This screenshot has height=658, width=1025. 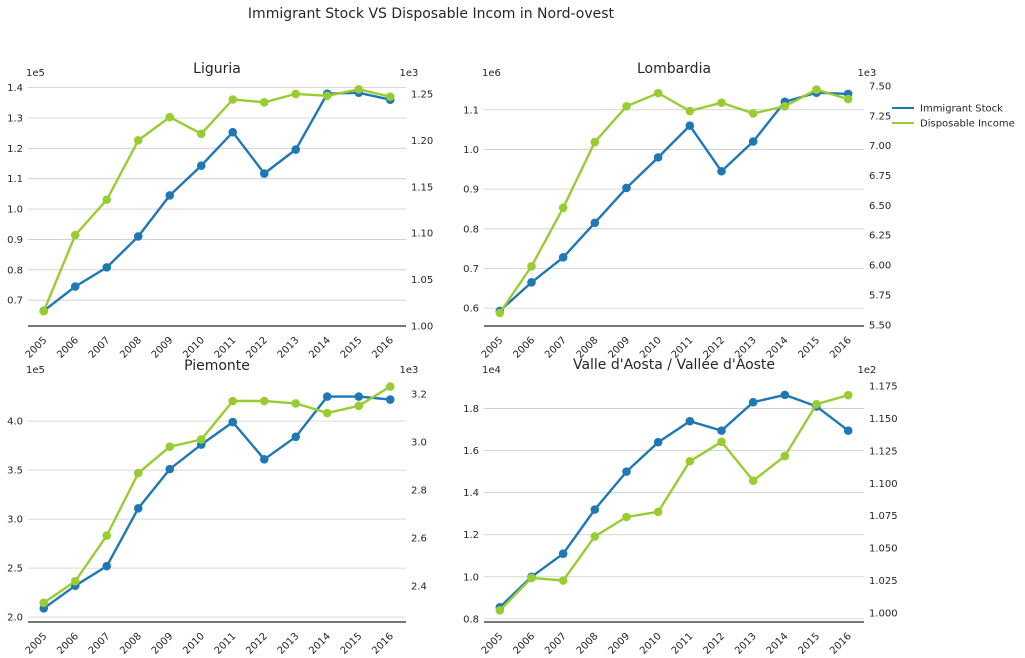 I want to click on left-axis-multiplier: 1e4, so click(x=491, y=370).